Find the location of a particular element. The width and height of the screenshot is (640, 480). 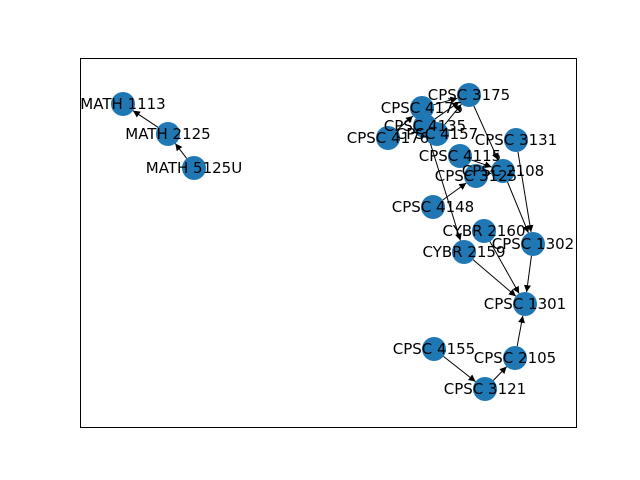

node-label-cpsc-3175: CPSC 3175 is located at coordinates (469, 95).